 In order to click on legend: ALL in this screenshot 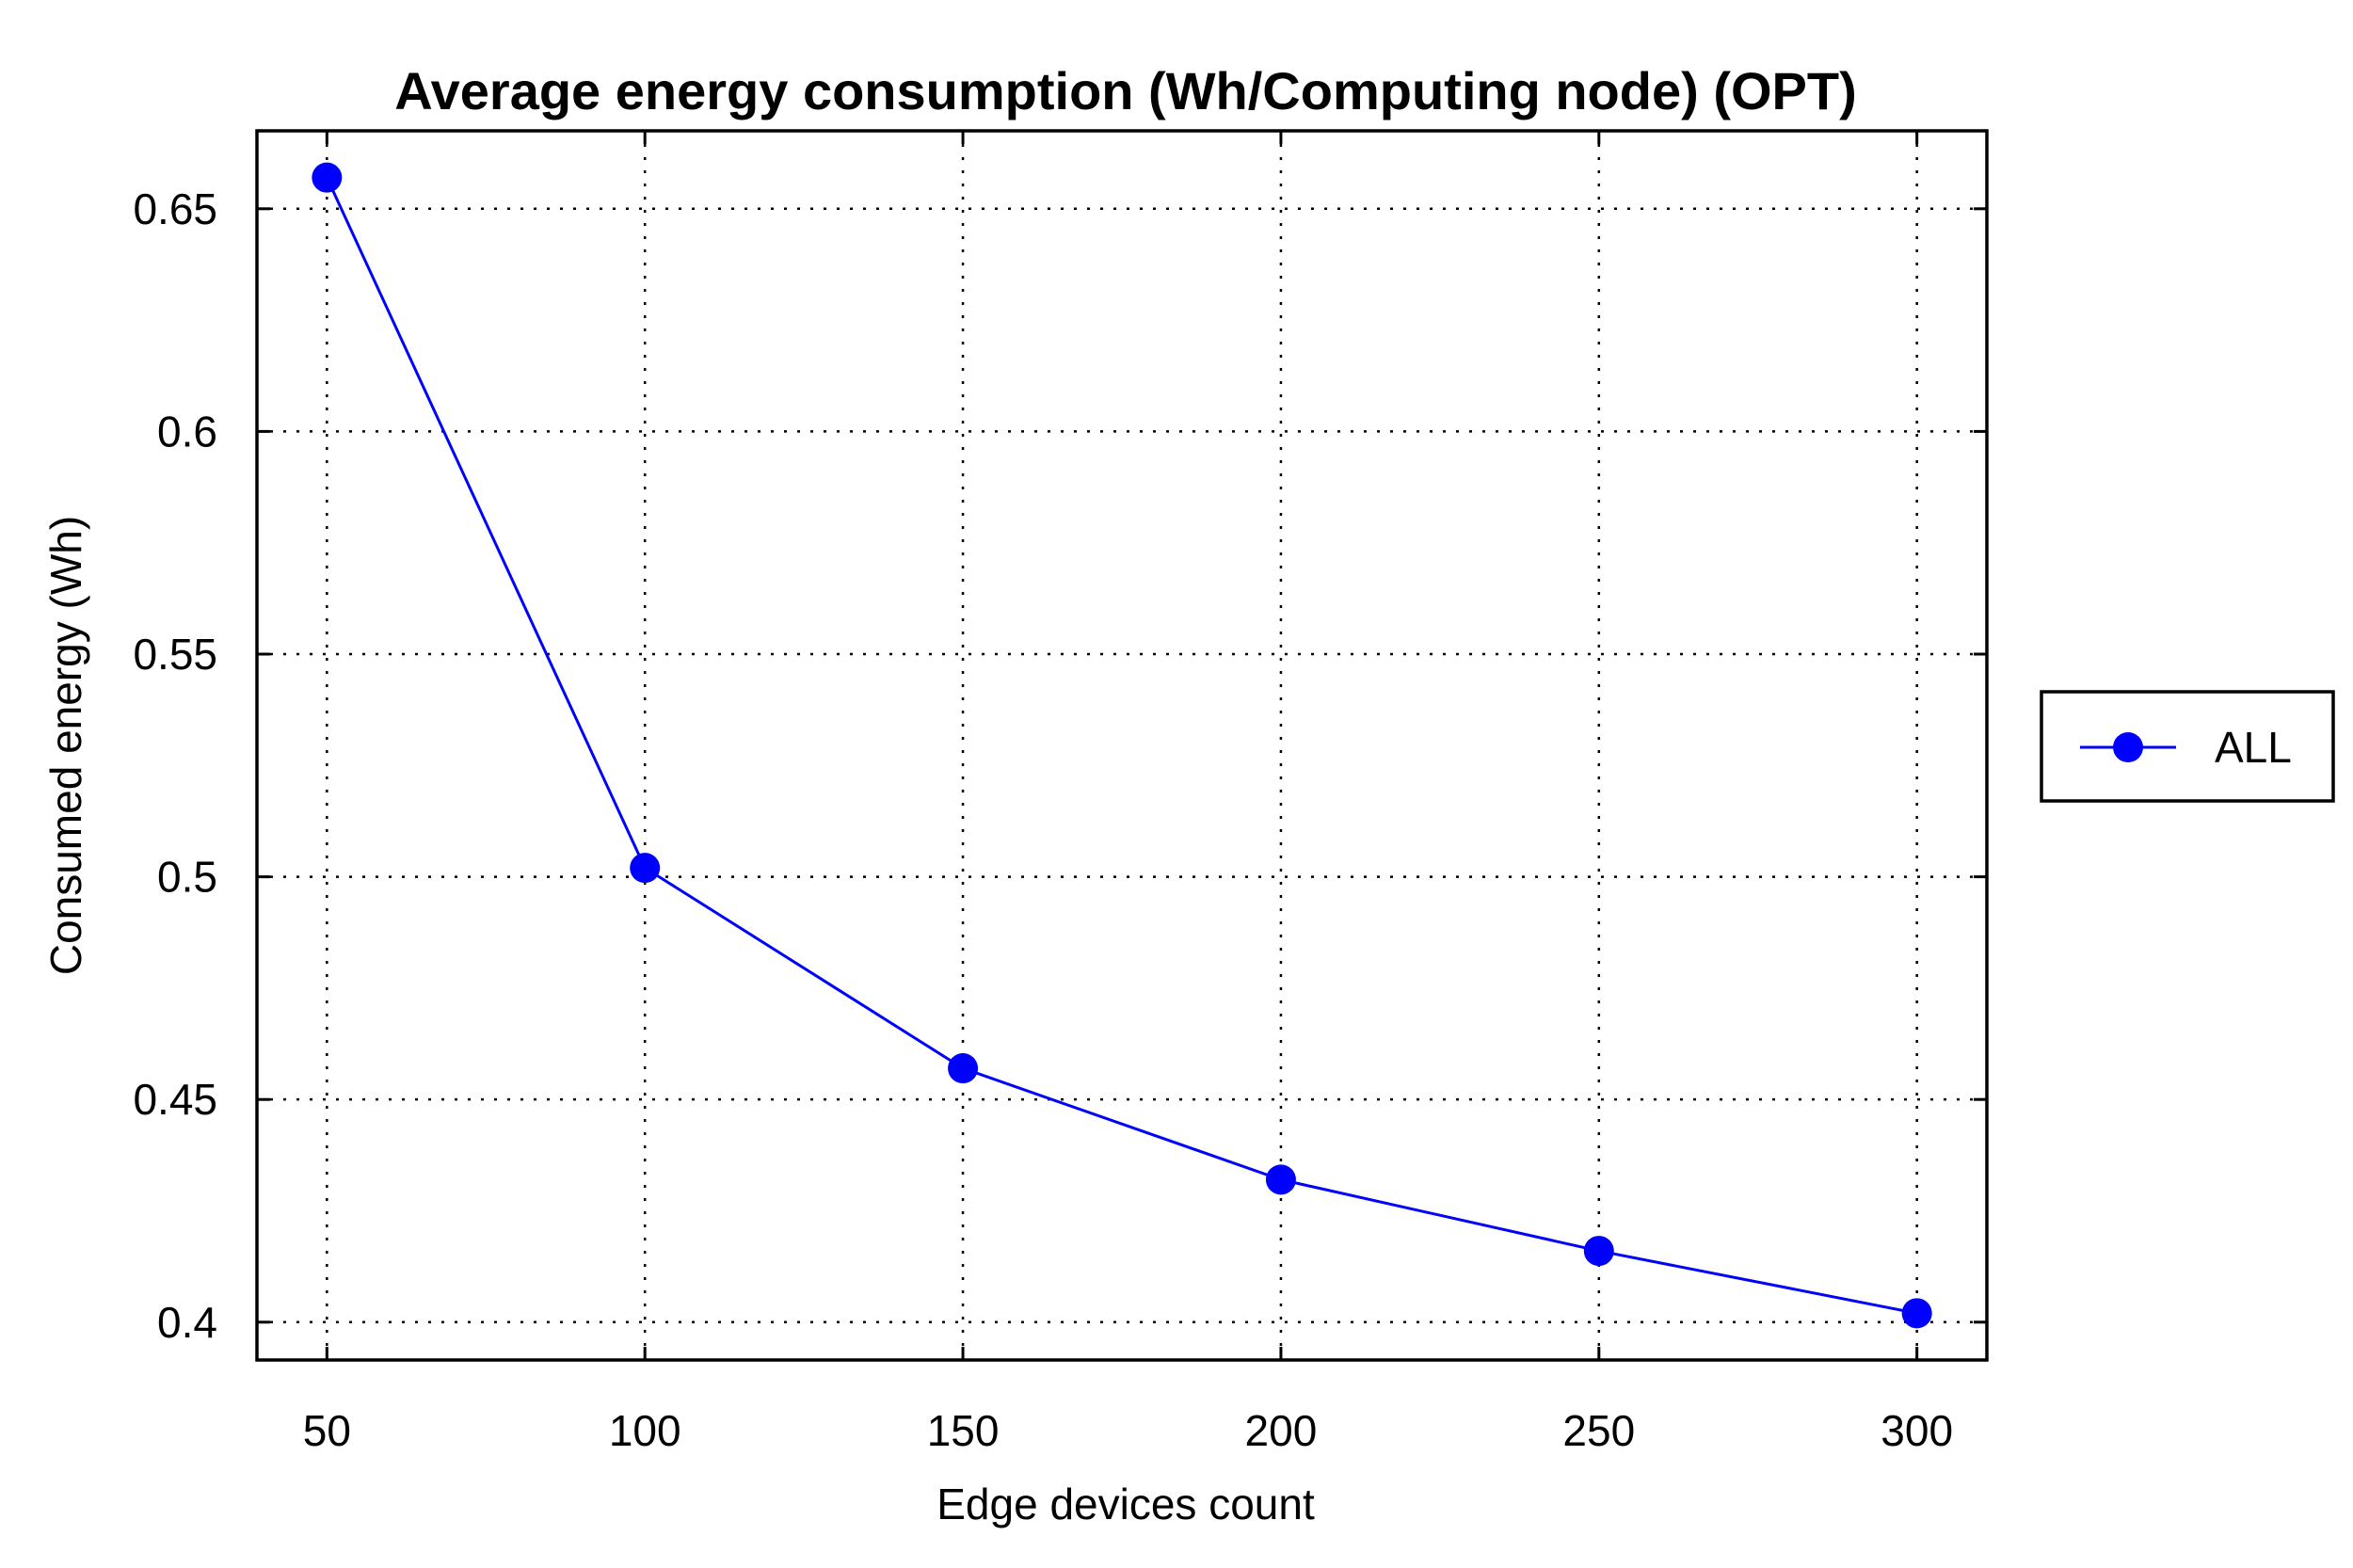, I will do `click(2187, 746)`.